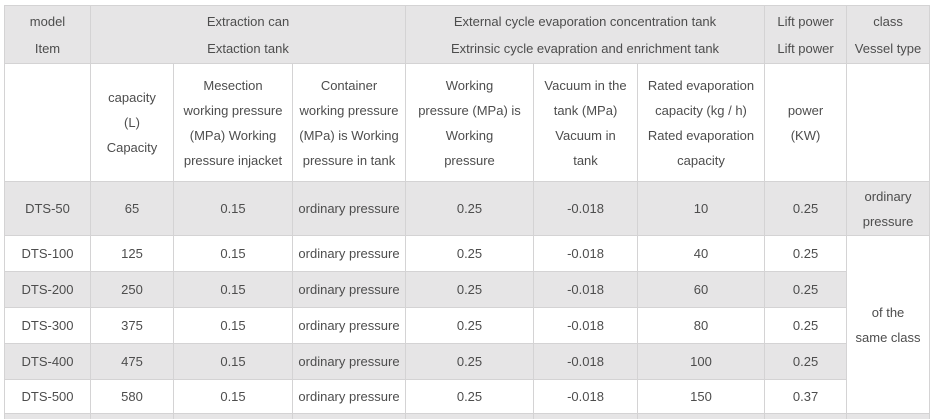  Describe the element at coordinates (47, 396) in the screenshot. I see `cell-model: DTS-500` at that location.